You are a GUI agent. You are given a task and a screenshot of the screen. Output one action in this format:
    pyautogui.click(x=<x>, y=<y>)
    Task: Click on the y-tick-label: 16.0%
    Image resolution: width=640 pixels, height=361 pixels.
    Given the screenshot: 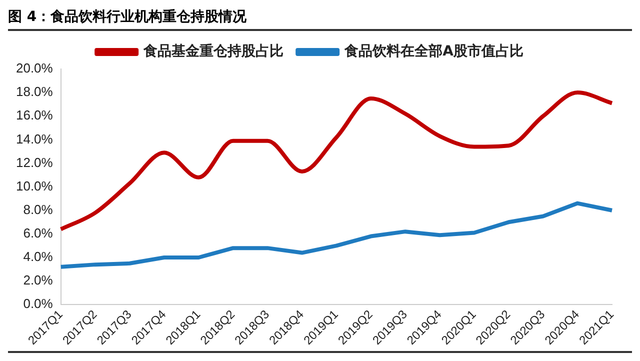 What is the action you would take?
    pyautogui.click(x=35, y=115)
    